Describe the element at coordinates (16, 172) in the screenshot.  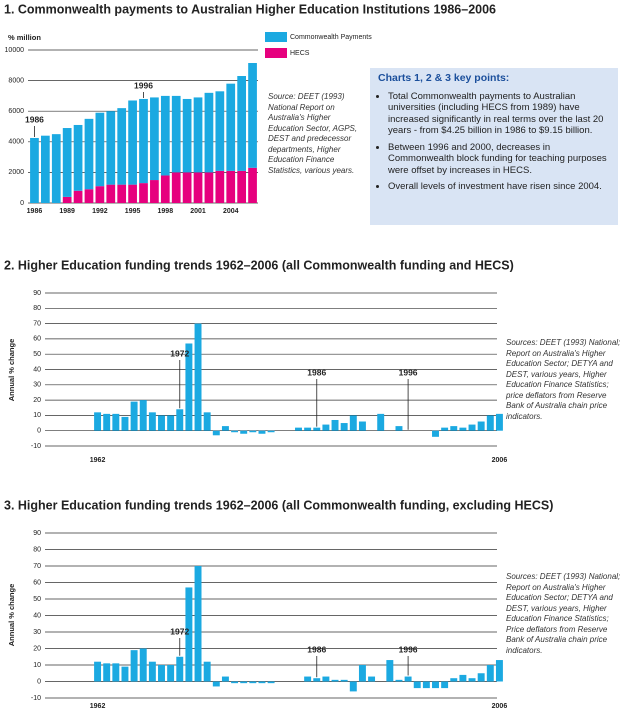
I see `y-tick-label: 2000` at that location.